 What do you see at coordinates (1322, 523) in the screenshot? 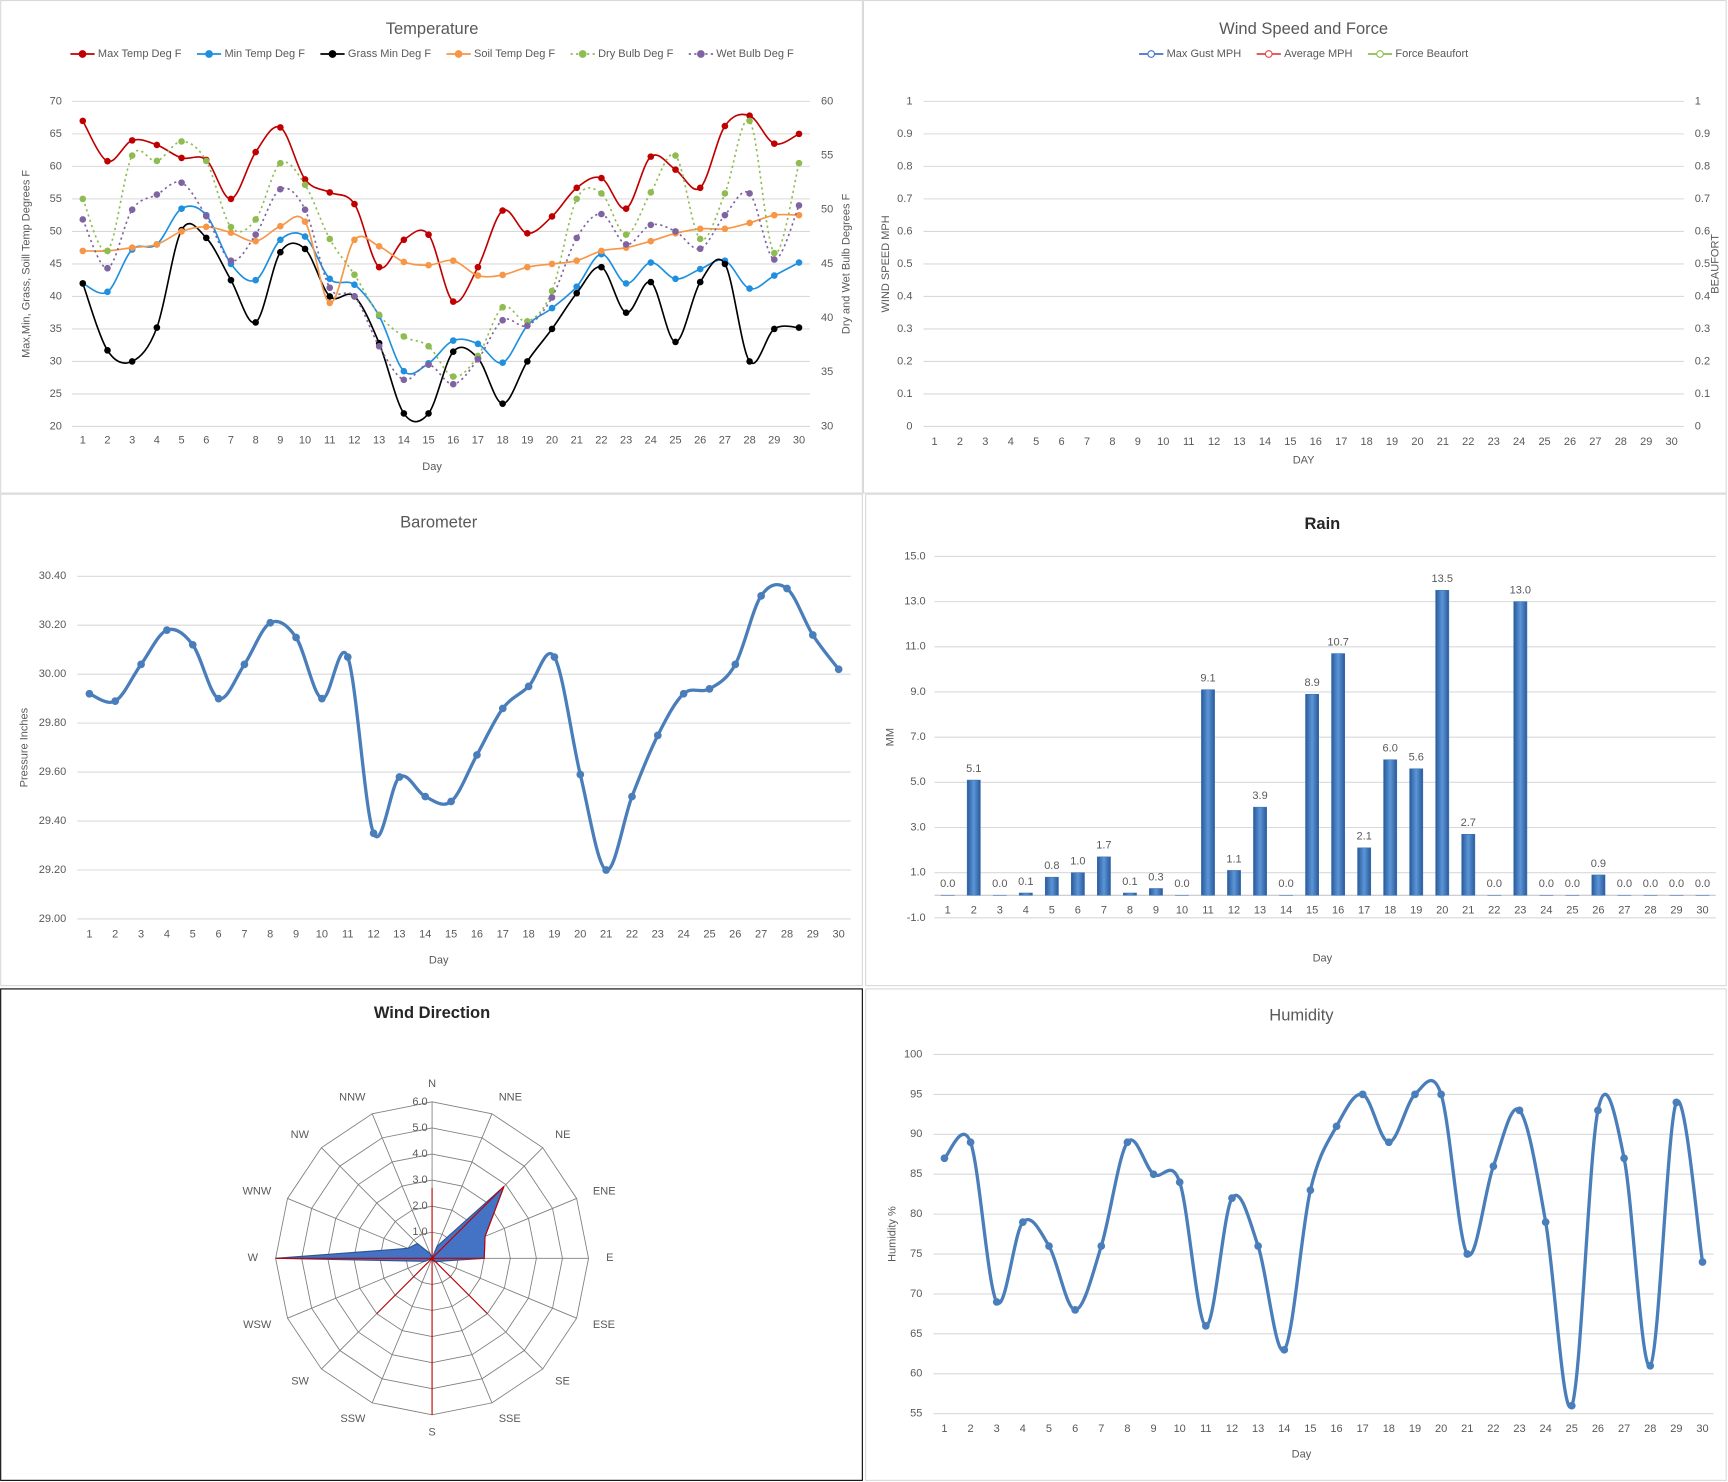
I see `chart-title: Rain` at bounding box center [1322, 523].